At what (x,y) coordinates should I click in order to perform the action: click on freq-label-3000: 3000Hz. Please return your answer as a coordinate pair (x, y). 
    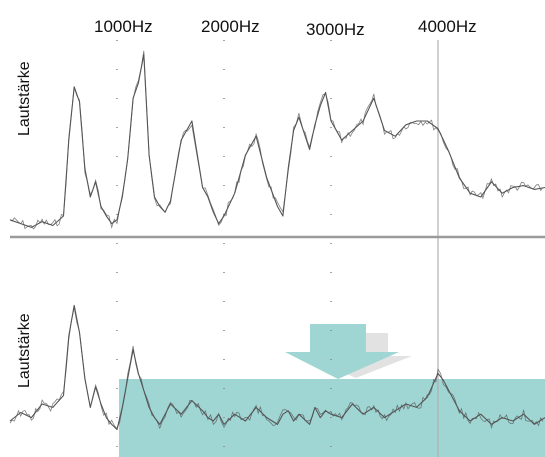
    Looking at the image, I should click on (335, 29).